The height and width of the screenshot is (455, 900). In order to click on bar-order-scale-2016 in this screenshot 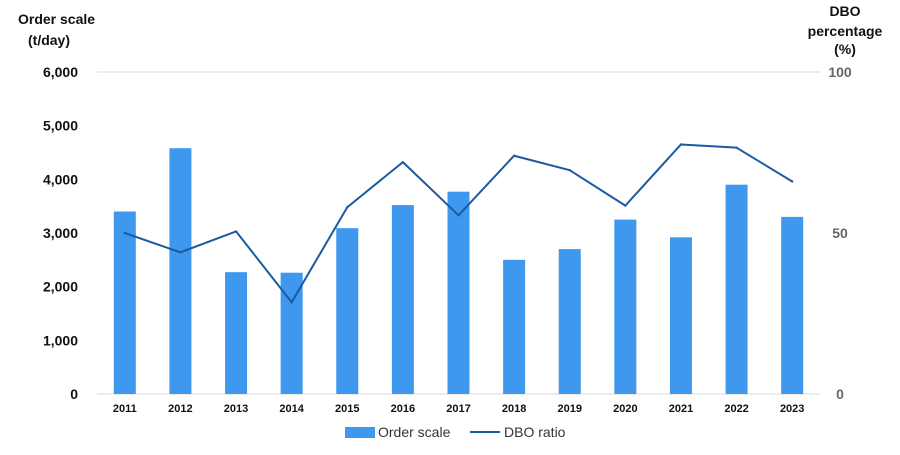, I will do `click(402, 299)`.